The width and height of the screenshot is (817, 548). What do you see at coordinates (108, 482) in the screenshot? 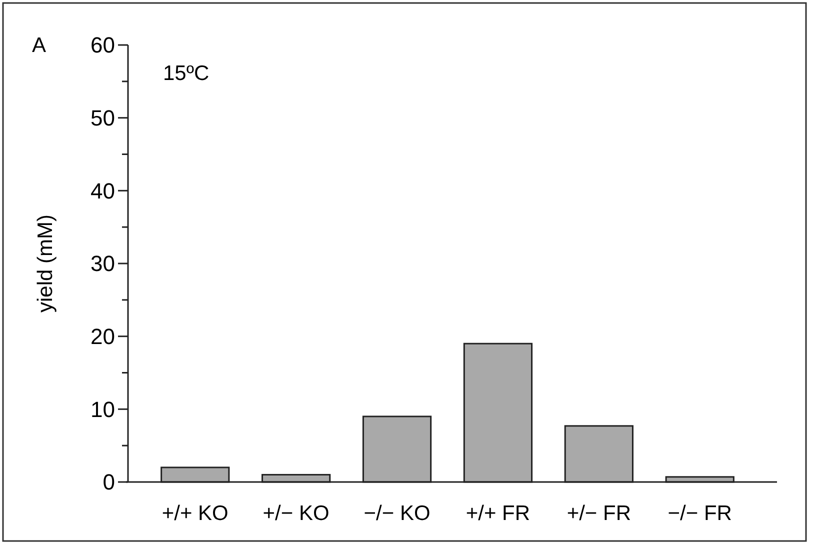
I see `y-tick-label: 0` at bounding box center [108, 482].